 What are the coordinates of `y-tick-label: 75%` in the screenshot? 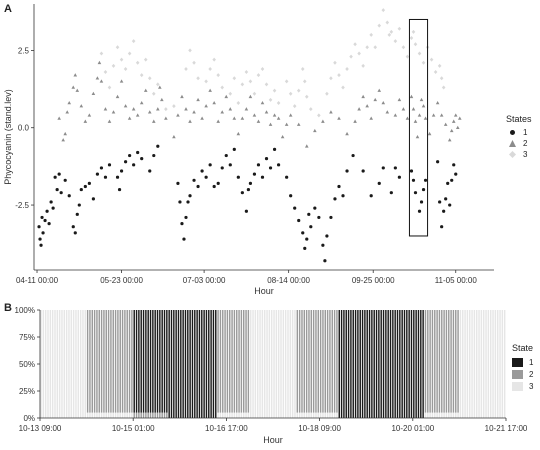 It's located at (27, 337).